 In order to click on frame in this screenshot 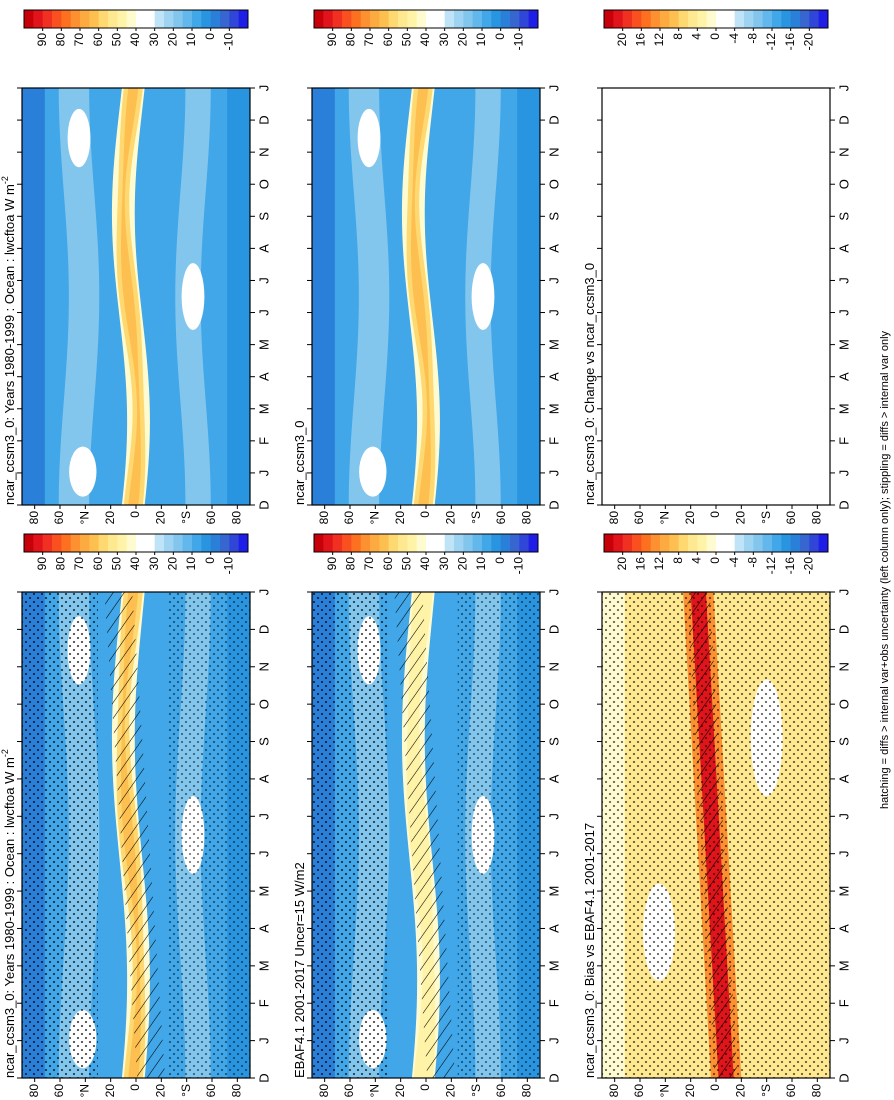, I will do `click(716, 296)`.